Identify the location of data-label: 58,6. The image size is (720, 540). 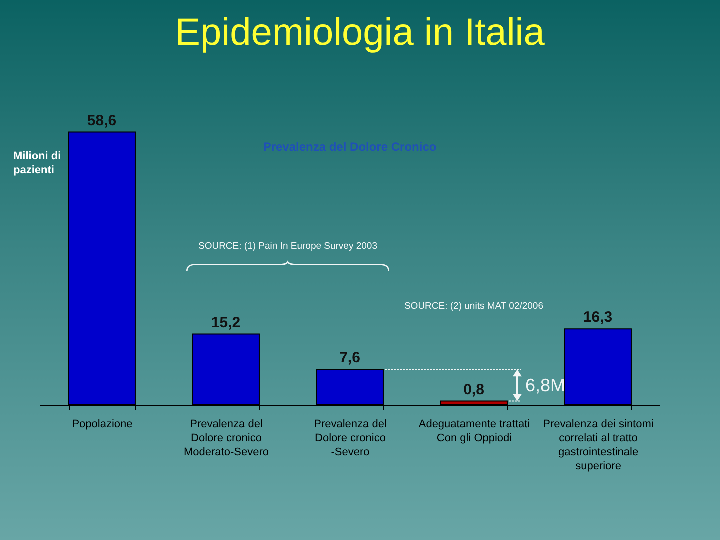
(102, 121).